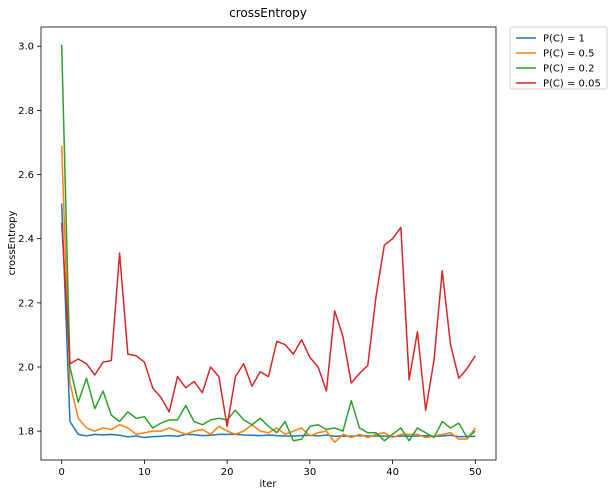  Describe the element at coordinates (26, 303) in the screenshot. I see `y-tick-label: 2.2` at that location.